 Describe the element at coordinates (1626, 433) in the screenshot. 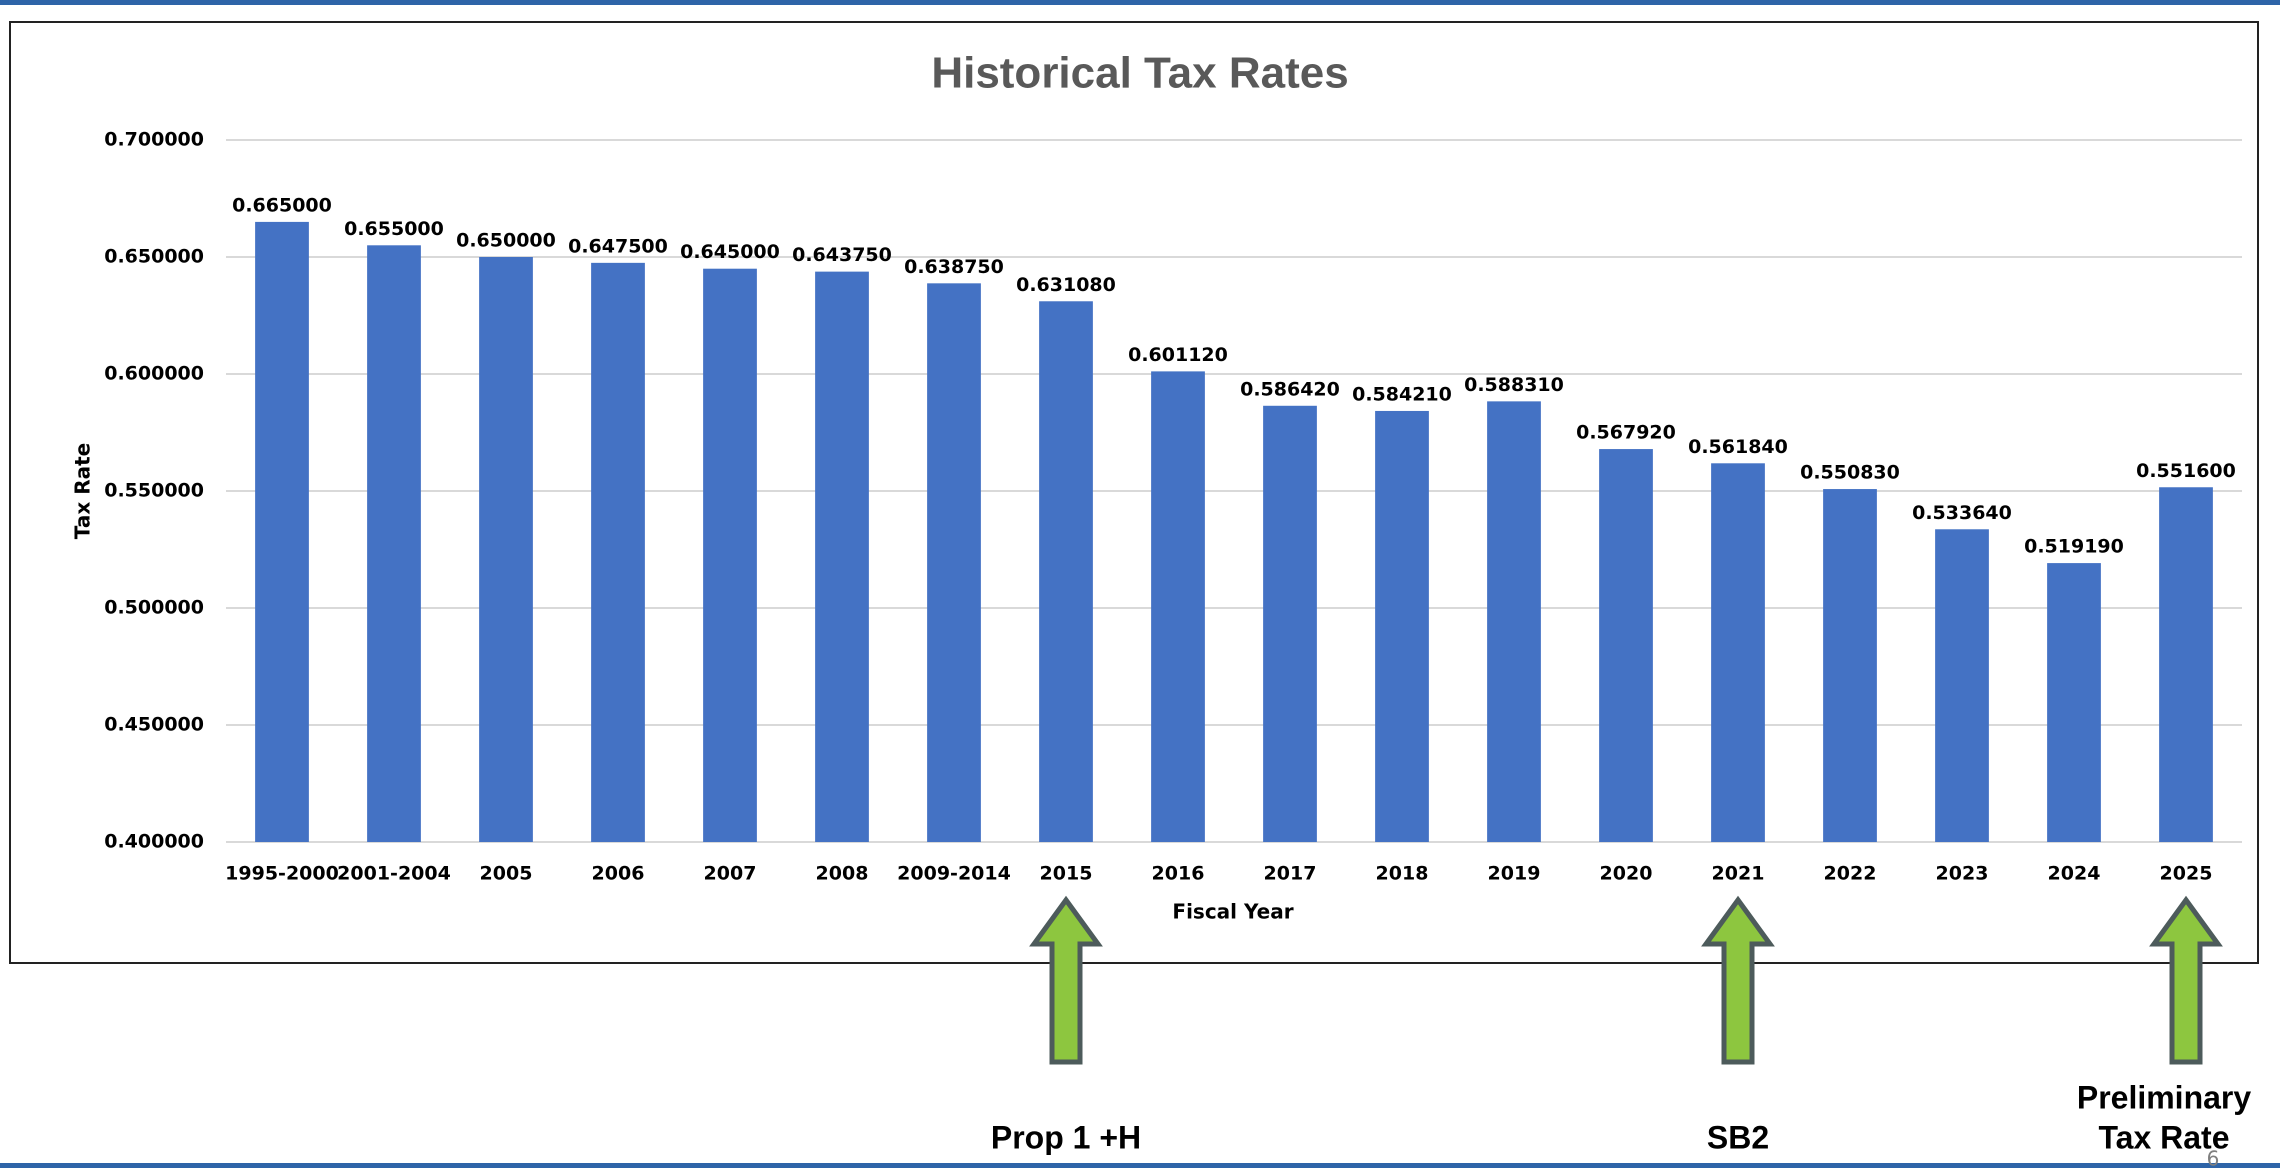

I see `data-label: 0.567920` at that location.